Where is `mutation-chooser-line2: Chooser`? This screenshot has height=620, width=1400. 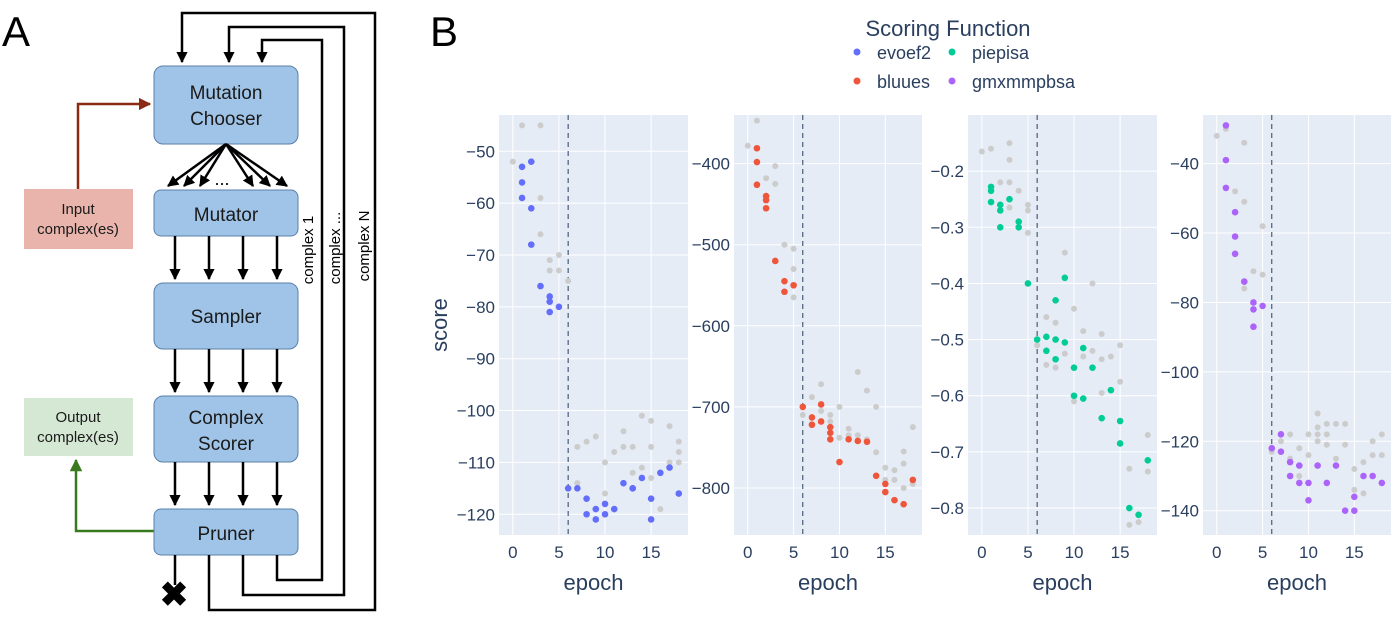
mutation-chooser-line2: Chooser is located at coordinates (226, 119).